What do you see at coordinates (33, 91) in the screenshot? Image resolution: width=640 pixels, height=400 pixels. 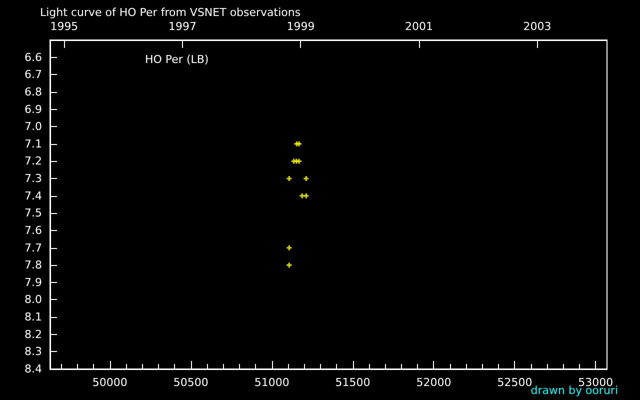 I see `y-tick-label: 6.8` at bounding box center [33, 91].